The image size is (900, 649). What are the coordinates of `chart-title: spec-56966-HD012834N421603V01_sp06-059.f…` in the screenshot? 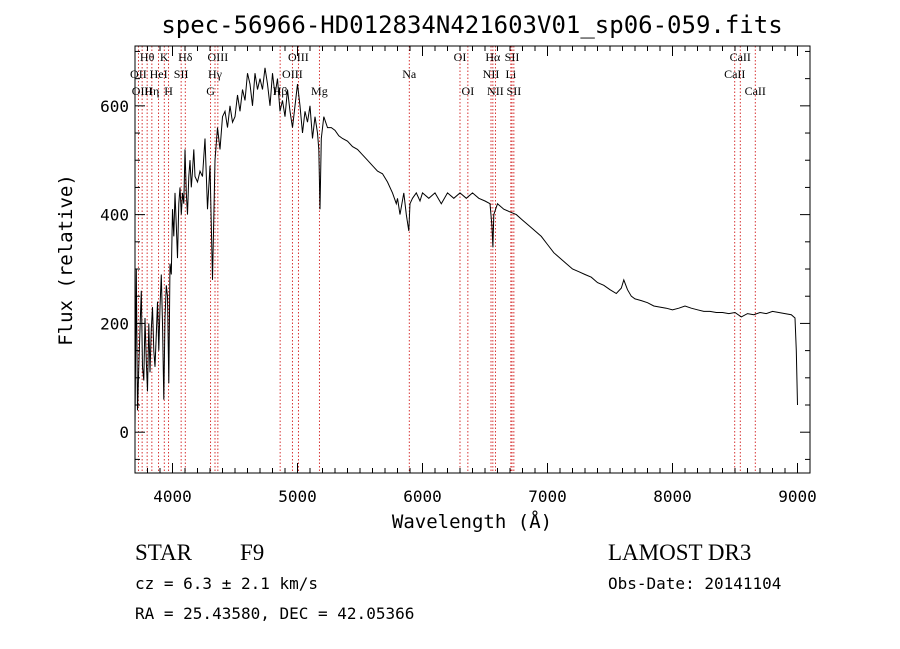 It's located at (471, 25).